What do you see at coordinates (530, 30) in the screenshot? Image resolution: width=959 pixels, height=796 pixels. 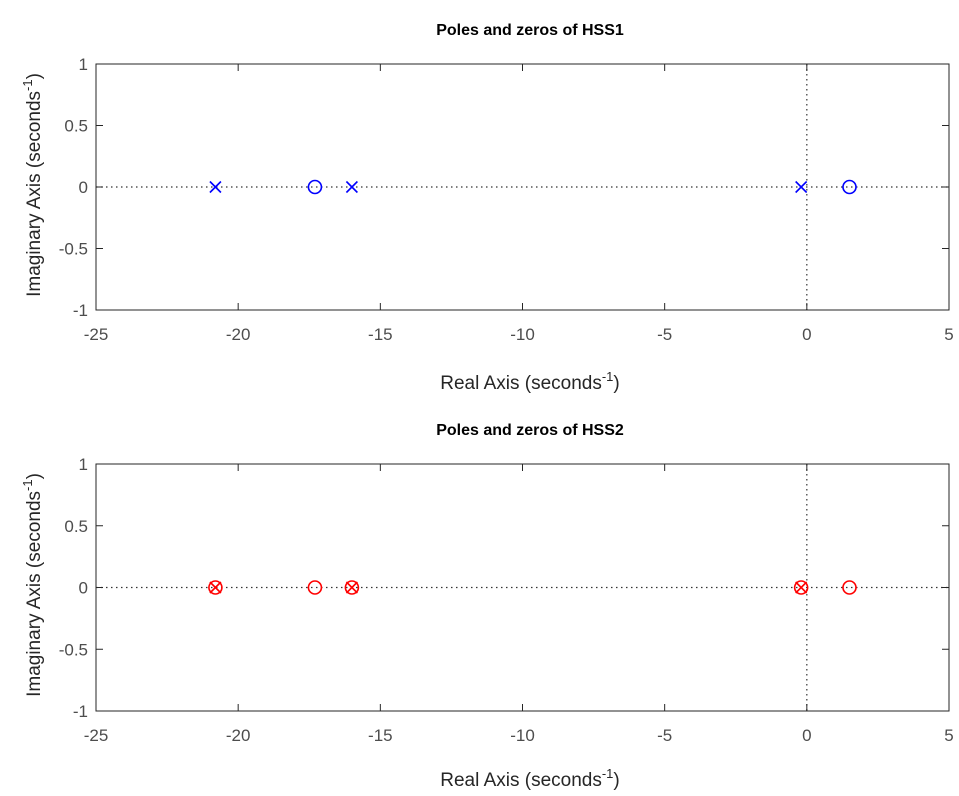 I see `subplot-title: Poles and zeros of HSS1` at bounding box center [530, 30].